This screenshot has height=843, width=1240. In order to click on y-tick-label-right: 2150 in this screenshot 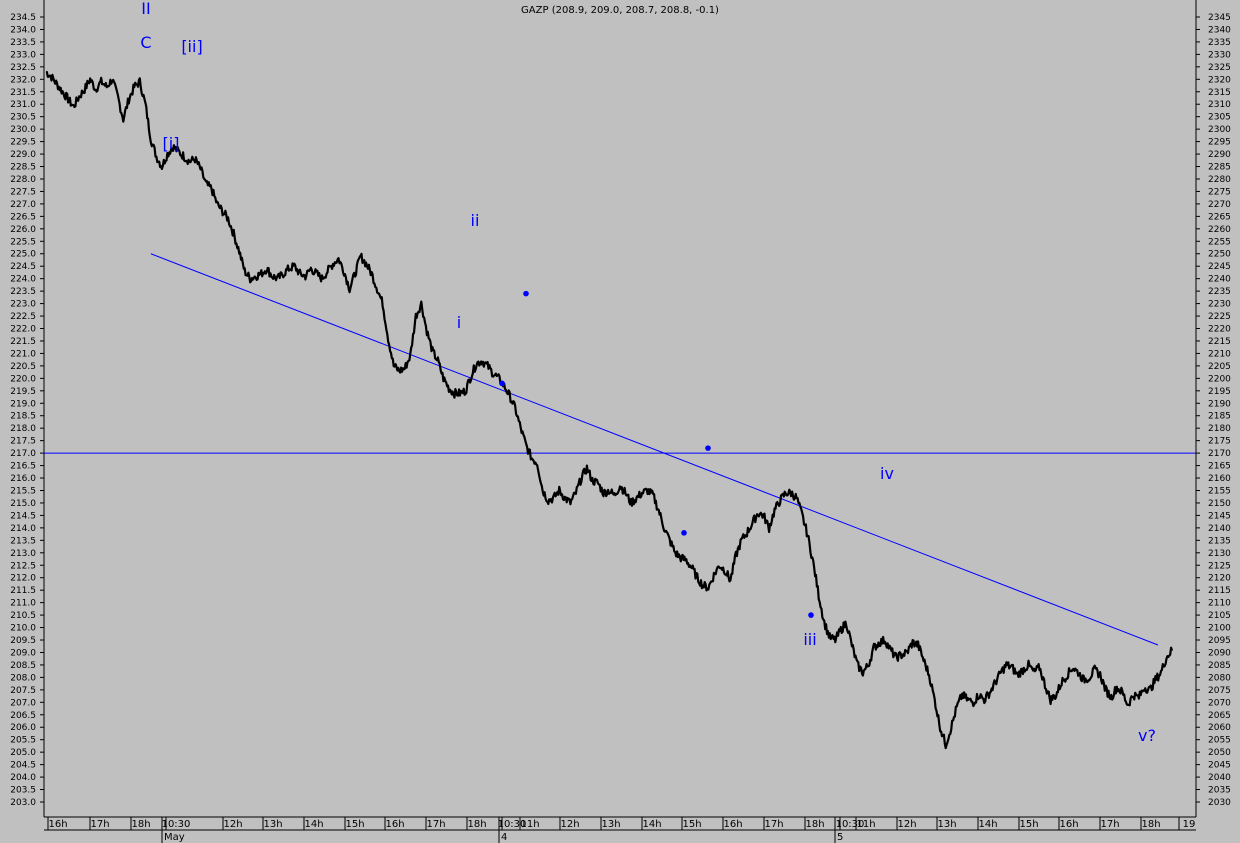, I will do `click(1219, 504)`.